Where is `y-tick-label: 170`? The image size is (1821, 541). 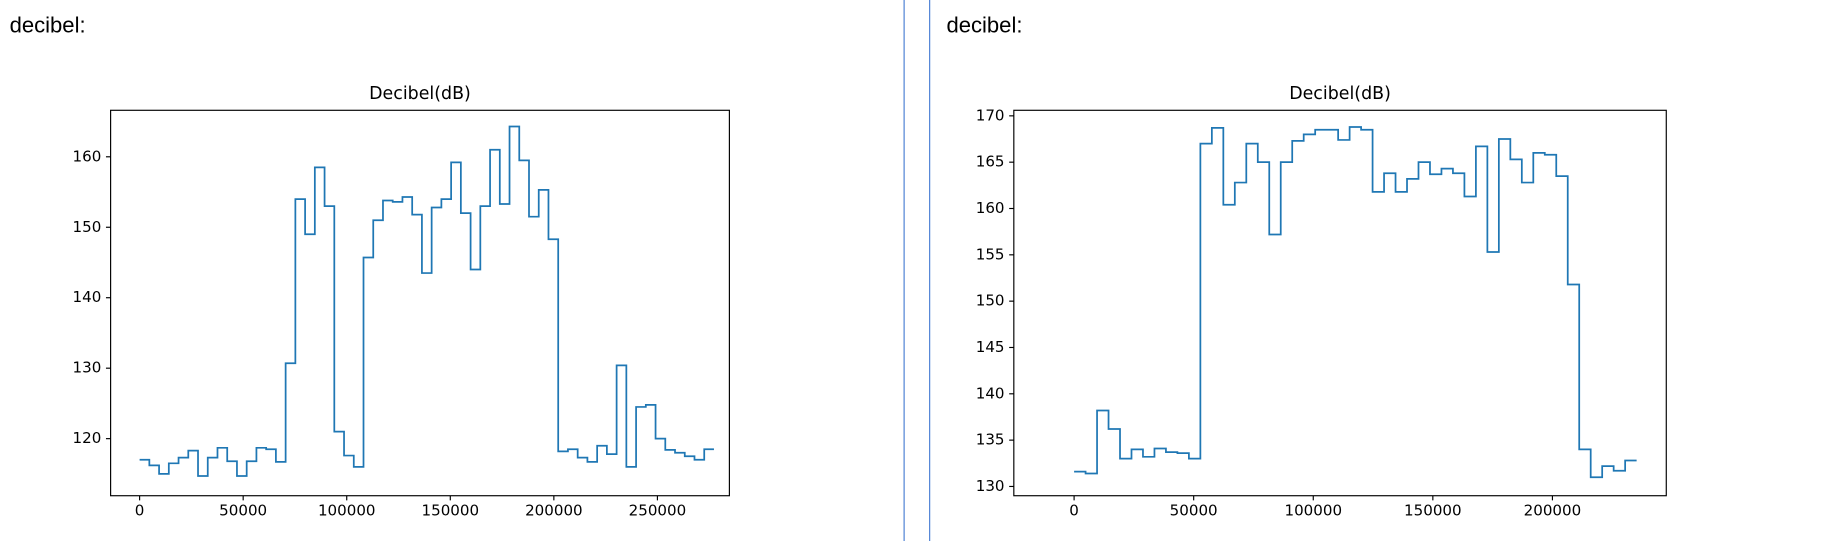
y-tick-label: 170 is located at coordinates (990, 115).